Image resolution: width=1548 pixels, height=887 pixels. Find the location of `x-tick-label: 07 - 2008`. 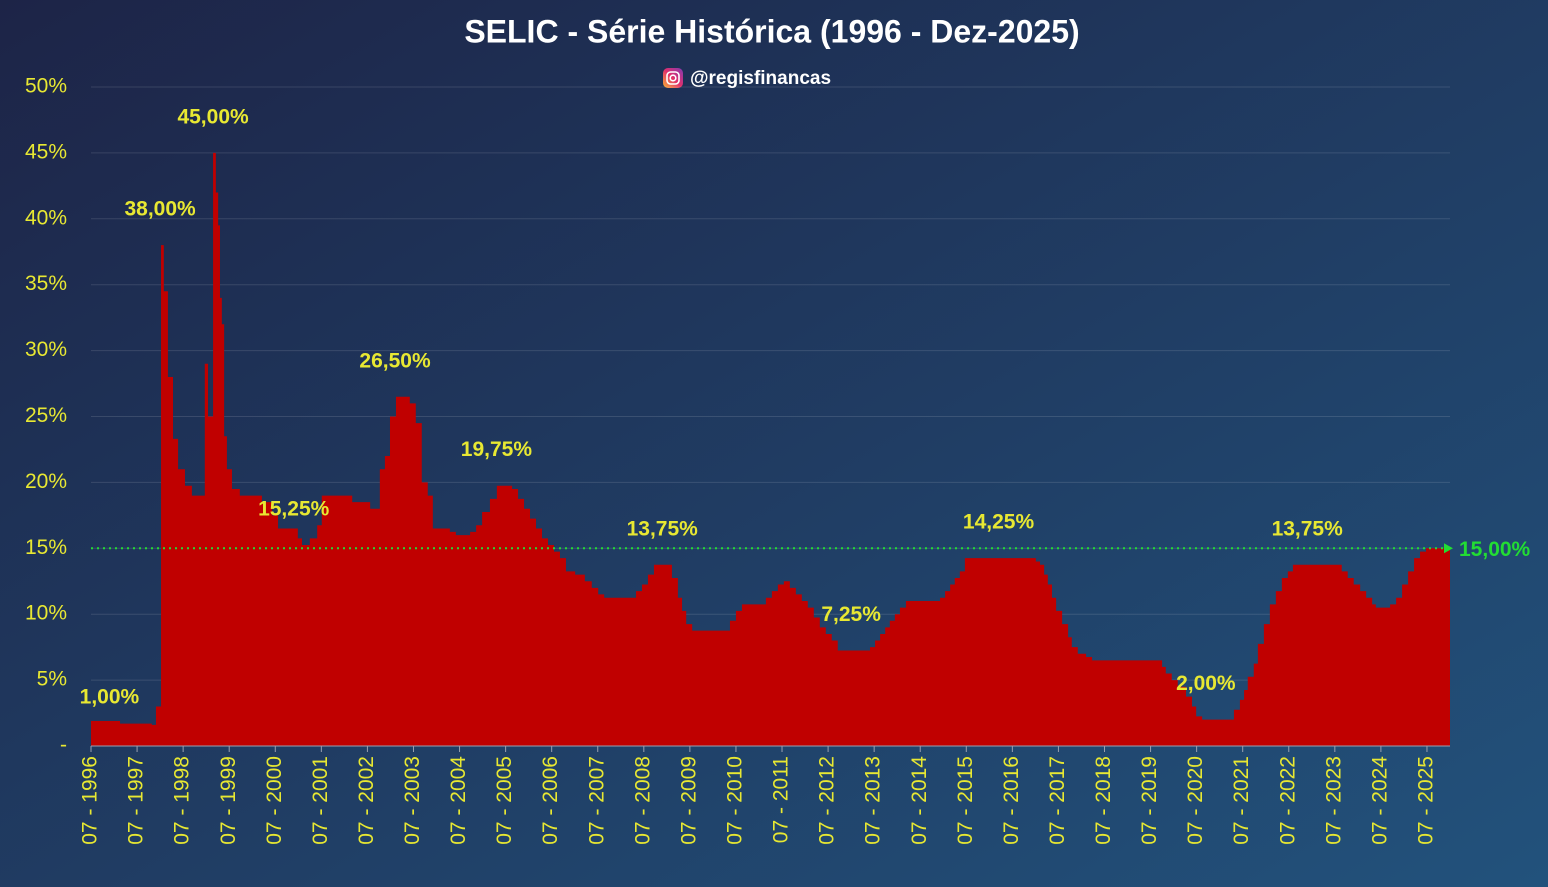

x-tick-label: 07 - 2008 is located at coordinates (642, 800).